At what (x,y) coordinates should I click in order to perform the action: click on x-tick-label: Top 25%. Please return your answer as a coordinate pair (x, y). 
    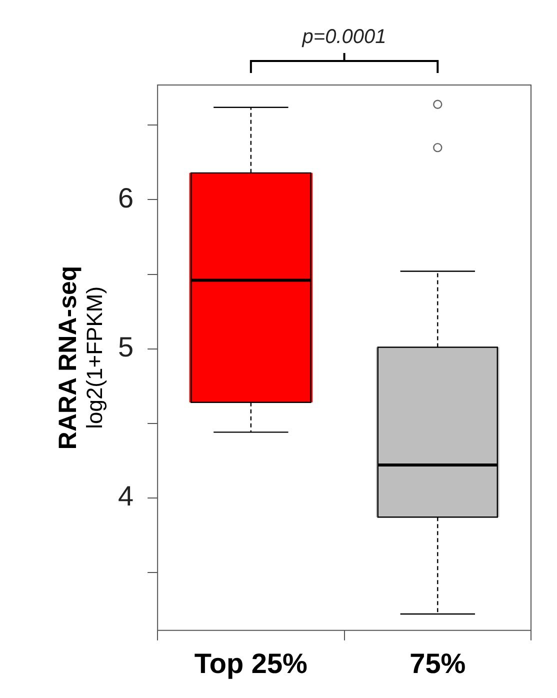
    Looking at the image, I should click on (251, 663).